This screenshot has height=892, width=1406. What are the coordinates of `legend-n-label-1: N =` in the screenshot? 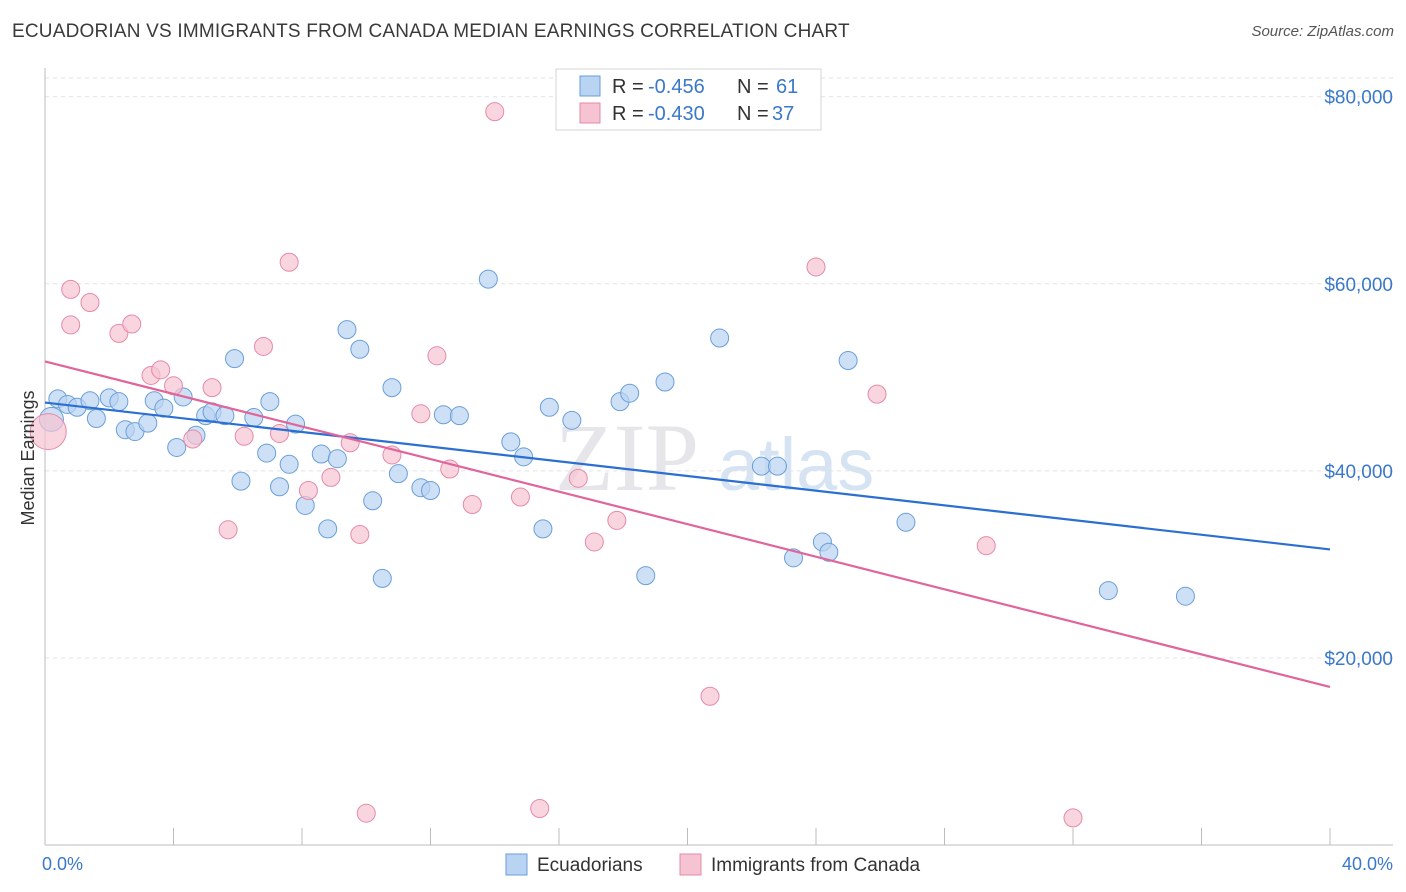 It's located at (753, 87).